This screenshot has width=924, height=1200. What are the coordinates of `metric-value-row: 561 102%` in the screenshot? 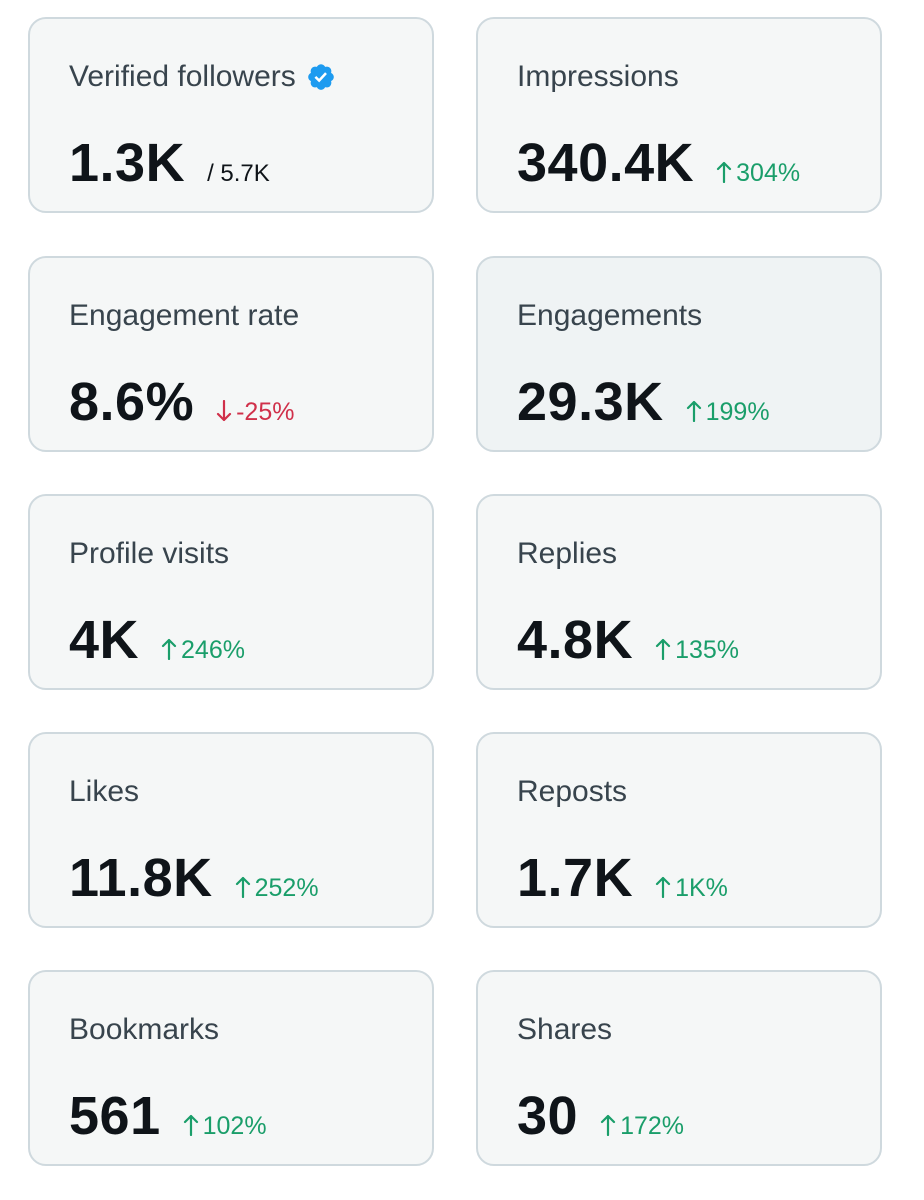 It's located at (168, 1116).